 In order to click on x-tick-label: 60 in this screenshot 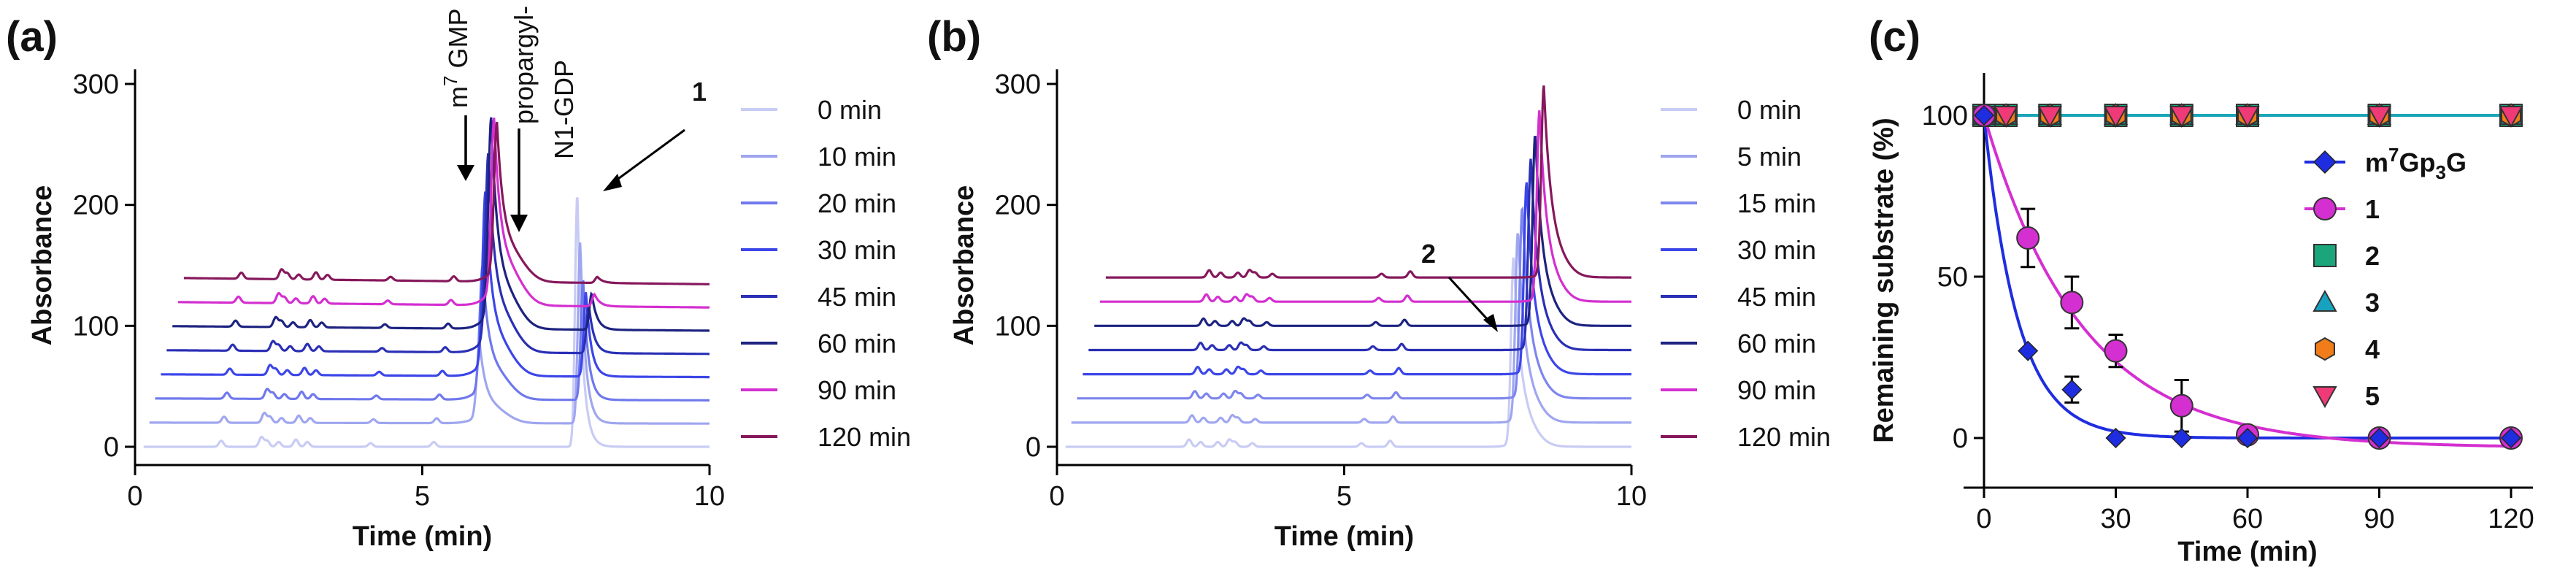, I will do `click(2247, 519)`.